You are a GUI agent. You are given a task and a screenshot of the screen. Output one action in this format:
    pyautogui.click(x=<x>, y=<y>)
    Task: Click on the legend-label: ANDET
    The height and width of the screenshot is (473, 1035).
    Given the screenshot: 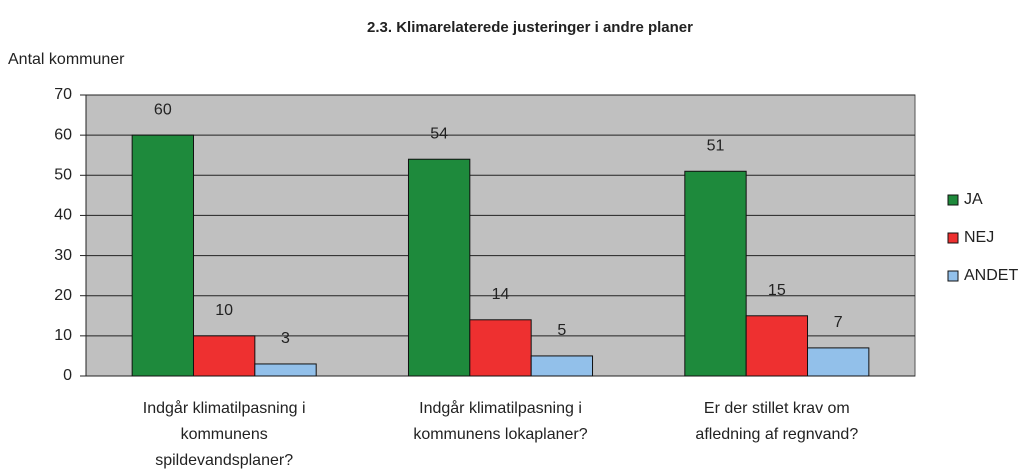 What is the action you would take?
    pyautogui.click(x=991, y=275)
    